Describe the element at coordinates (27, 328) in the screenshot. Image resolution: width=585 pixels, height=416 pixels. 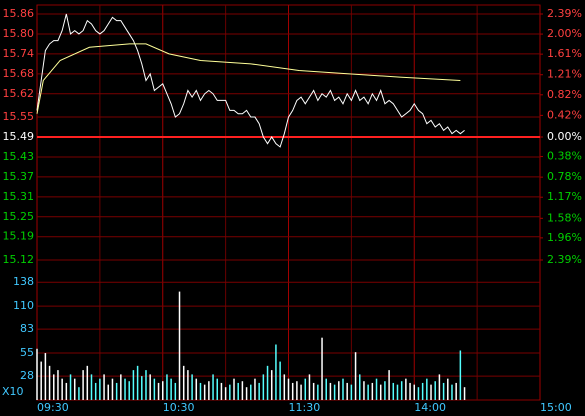
I see `volume-tick-label: 83` at that location.